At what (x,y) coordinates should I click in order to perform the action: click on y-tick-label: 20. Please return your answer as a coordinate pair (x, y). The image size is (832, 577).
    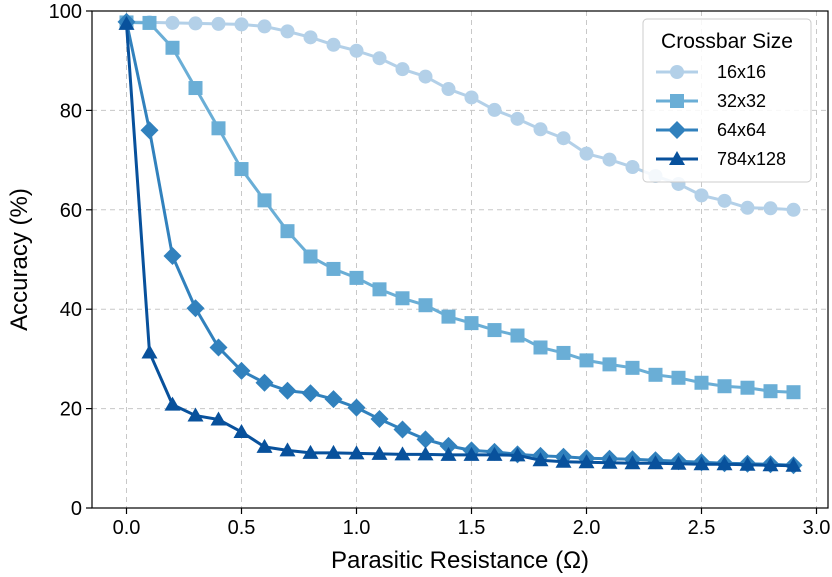
    Looking at the image, I should click on (71, 410).